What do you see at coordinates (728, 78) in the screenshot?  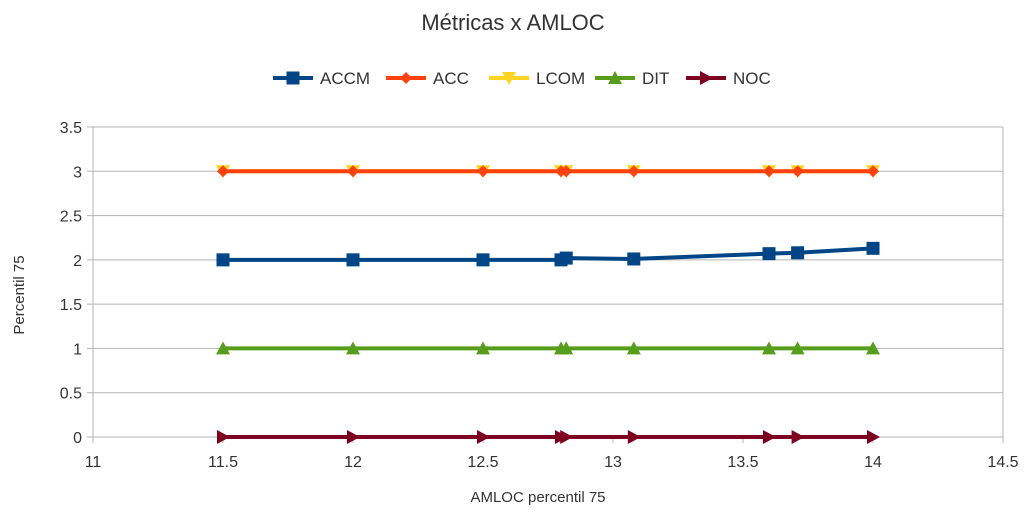 I see `legend-item-noc: NOC` at bounding box center [728, 78].